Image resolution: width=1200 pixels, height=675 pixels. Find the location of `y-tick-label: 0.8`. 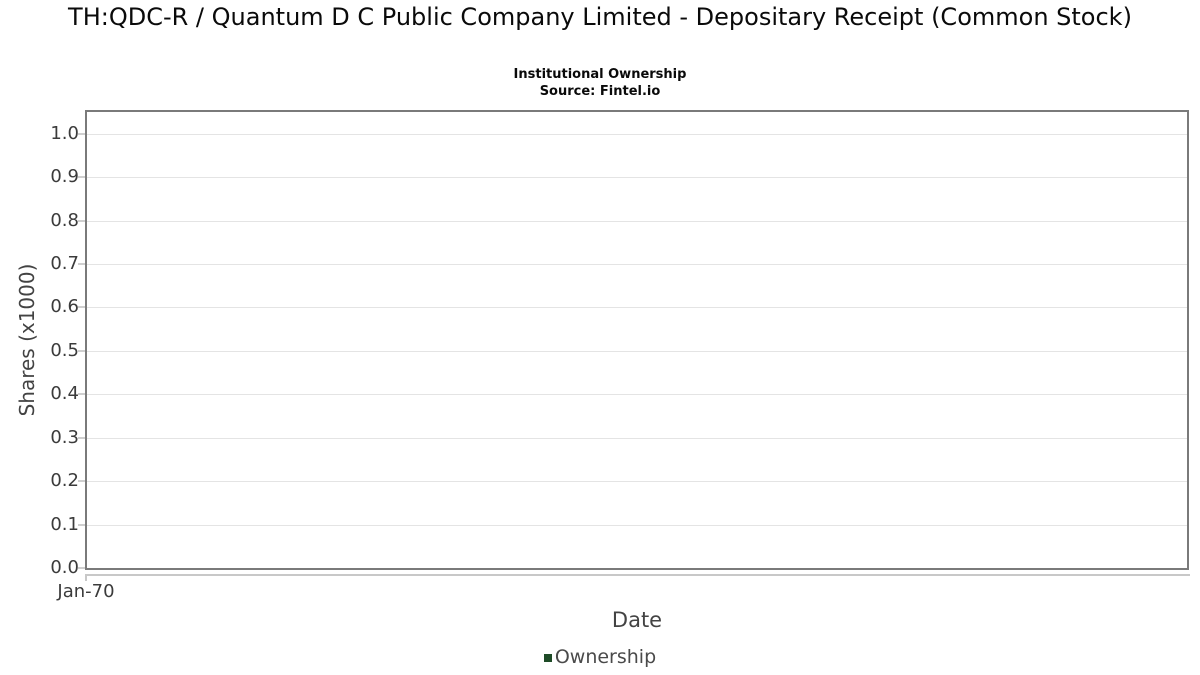

y-tick-label: 0.8 is located at coordinates (64, 220).